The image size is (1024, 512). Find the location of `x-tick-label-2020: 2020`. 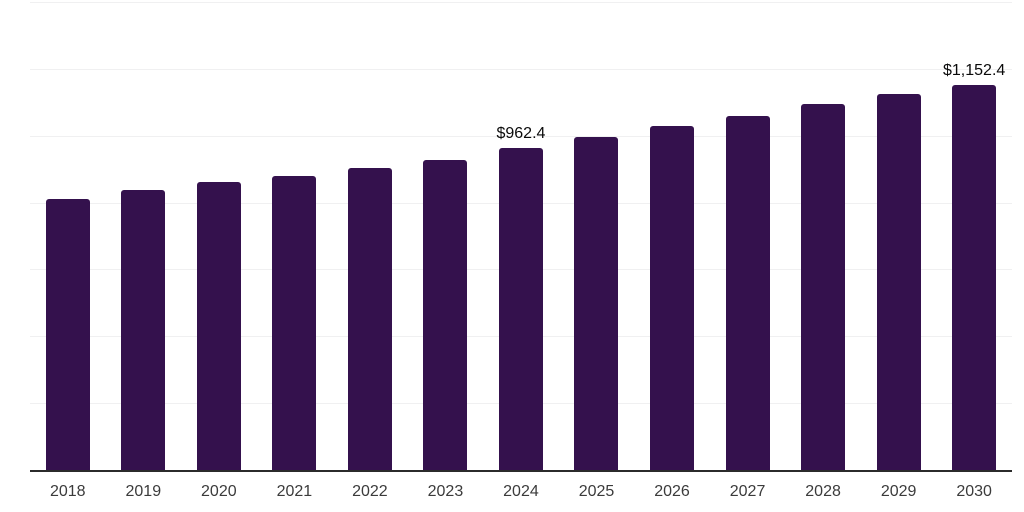

x-tick-label-2020: 2020 is located at coordinates (219, 491).